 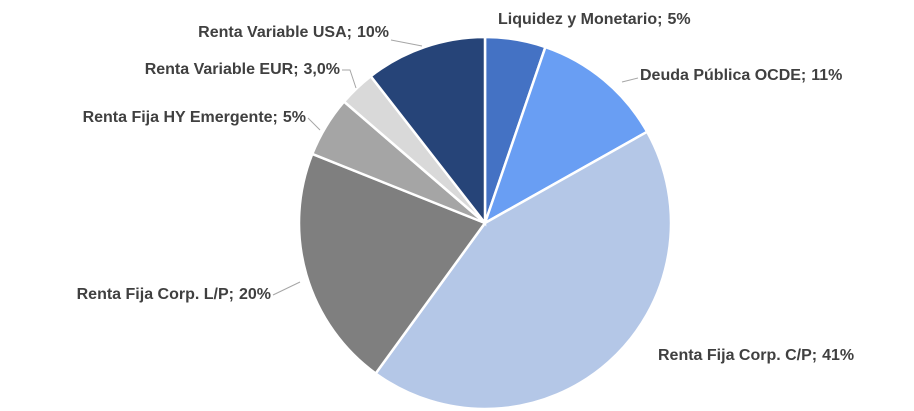 I want to click on data-label: Liquidez y Monetario; 5%, so click(x=594, y=19).